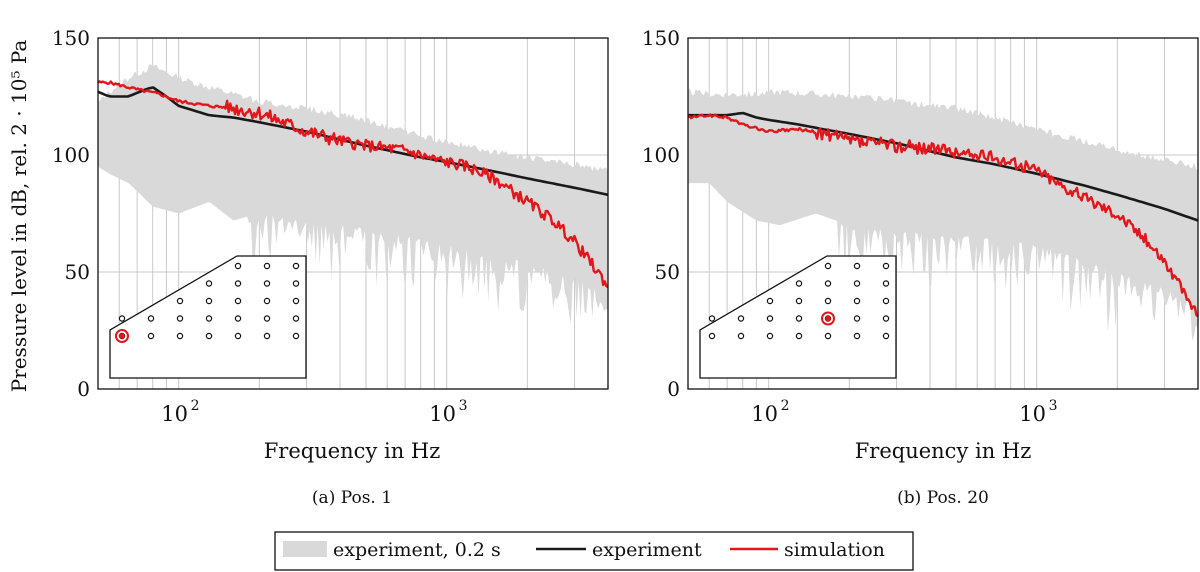 The image size is (1200, 572). What do you see at coordinates (71, 38) in the screenshot?
I see `y-tick-label-a: 150` at bounding box center [71, 38].